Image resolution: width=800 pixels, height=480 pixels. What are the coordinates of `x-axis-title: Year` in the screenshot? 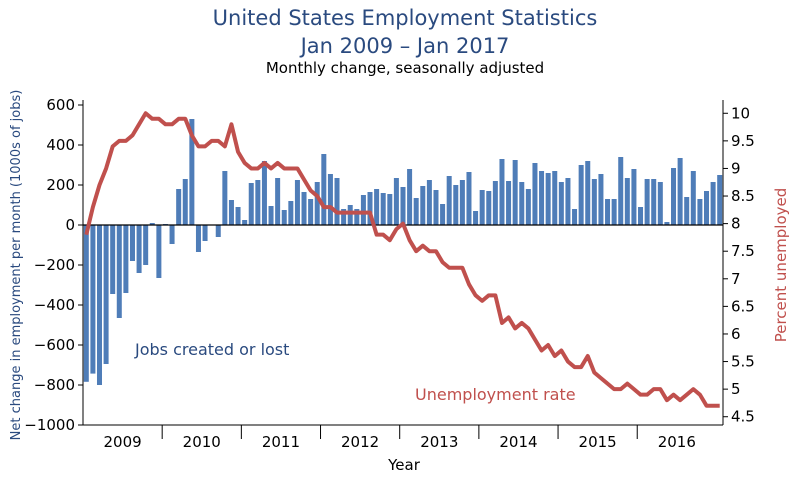 It's located at (404, 465).